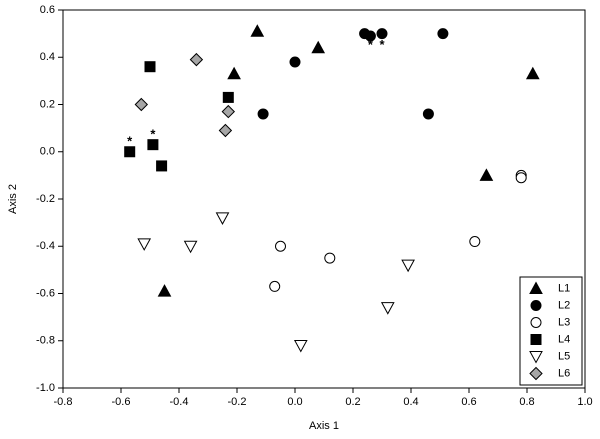  I want to click on y-tick-label: -0.6, so click(45, 293).